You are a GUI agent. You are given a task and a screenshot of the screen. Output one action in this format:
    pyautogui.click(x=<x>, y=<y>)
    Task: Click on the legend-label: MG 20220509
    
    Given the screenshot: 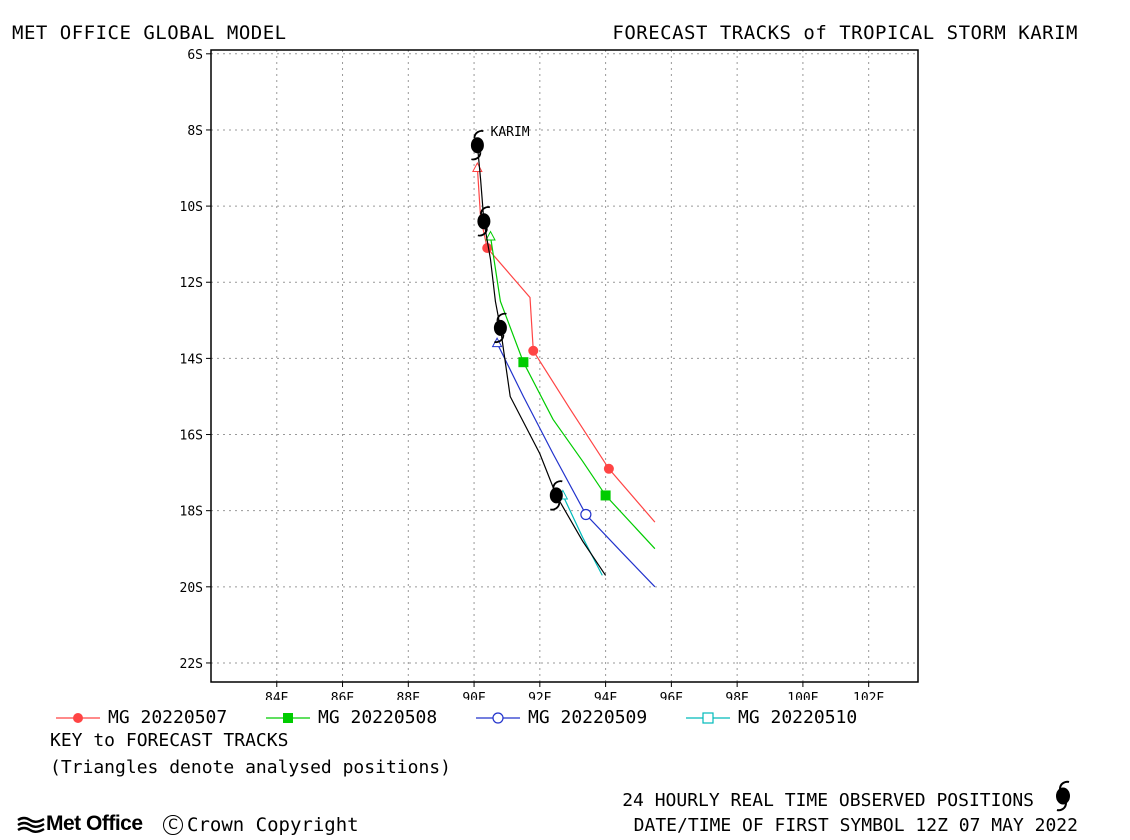 What is the action you would take?
    pyautogui.click(x=588, y=717)
    